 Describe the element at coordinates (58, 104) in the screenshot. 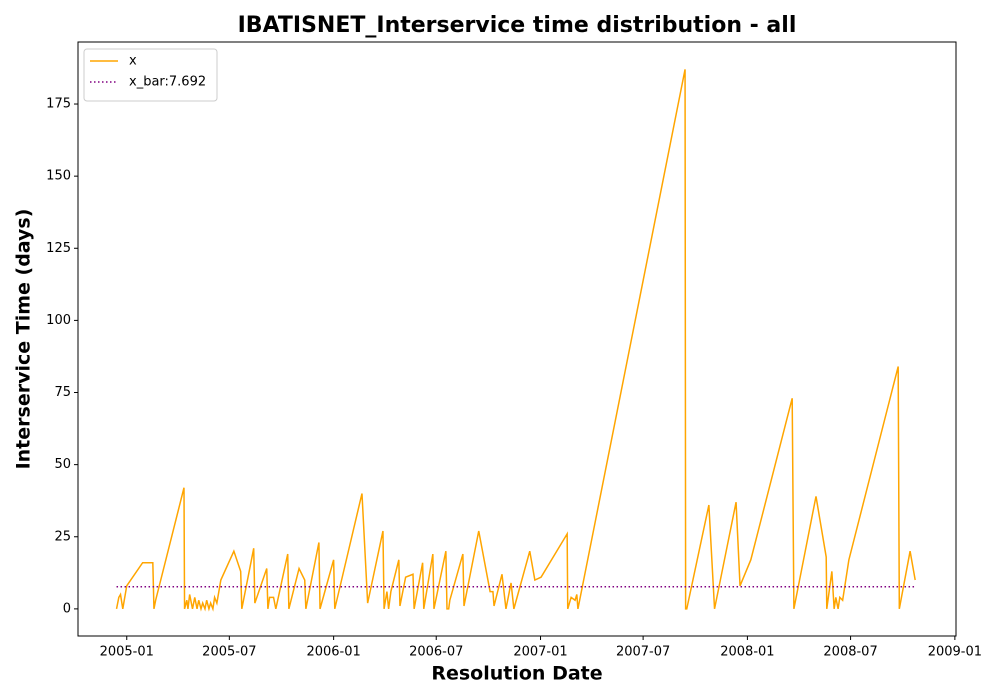

I see `y-tick-label: 175` at that location.